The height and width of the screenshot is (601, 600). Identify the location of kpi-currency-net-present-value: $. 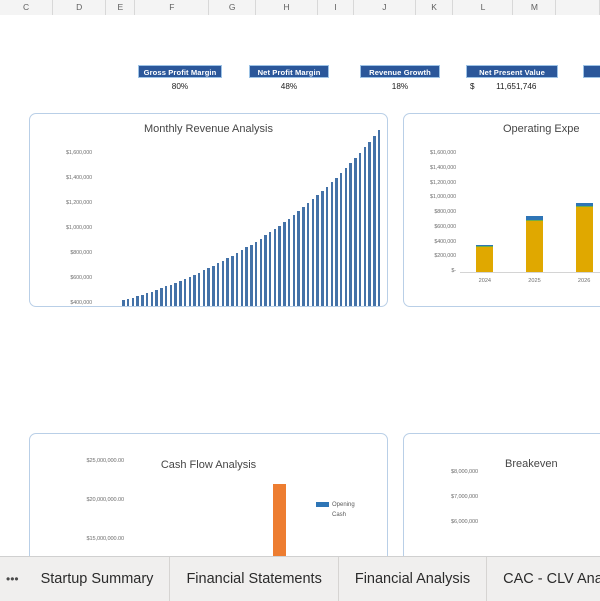
(472, 86).